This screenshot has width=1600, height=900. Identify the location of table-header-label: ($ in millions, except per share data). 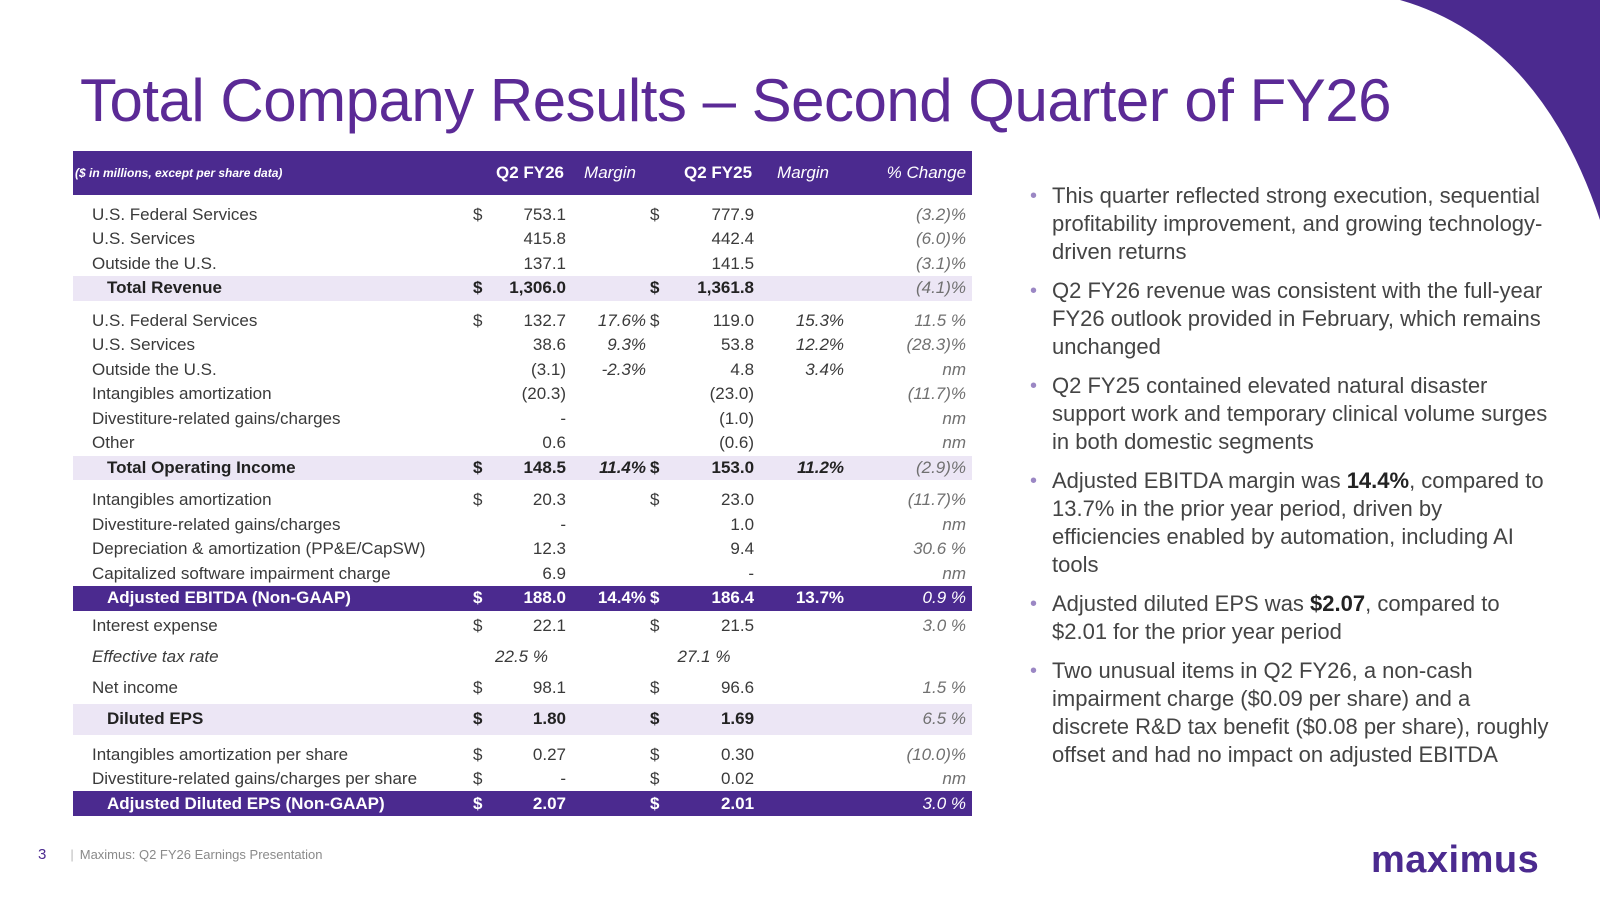
(273, 173).